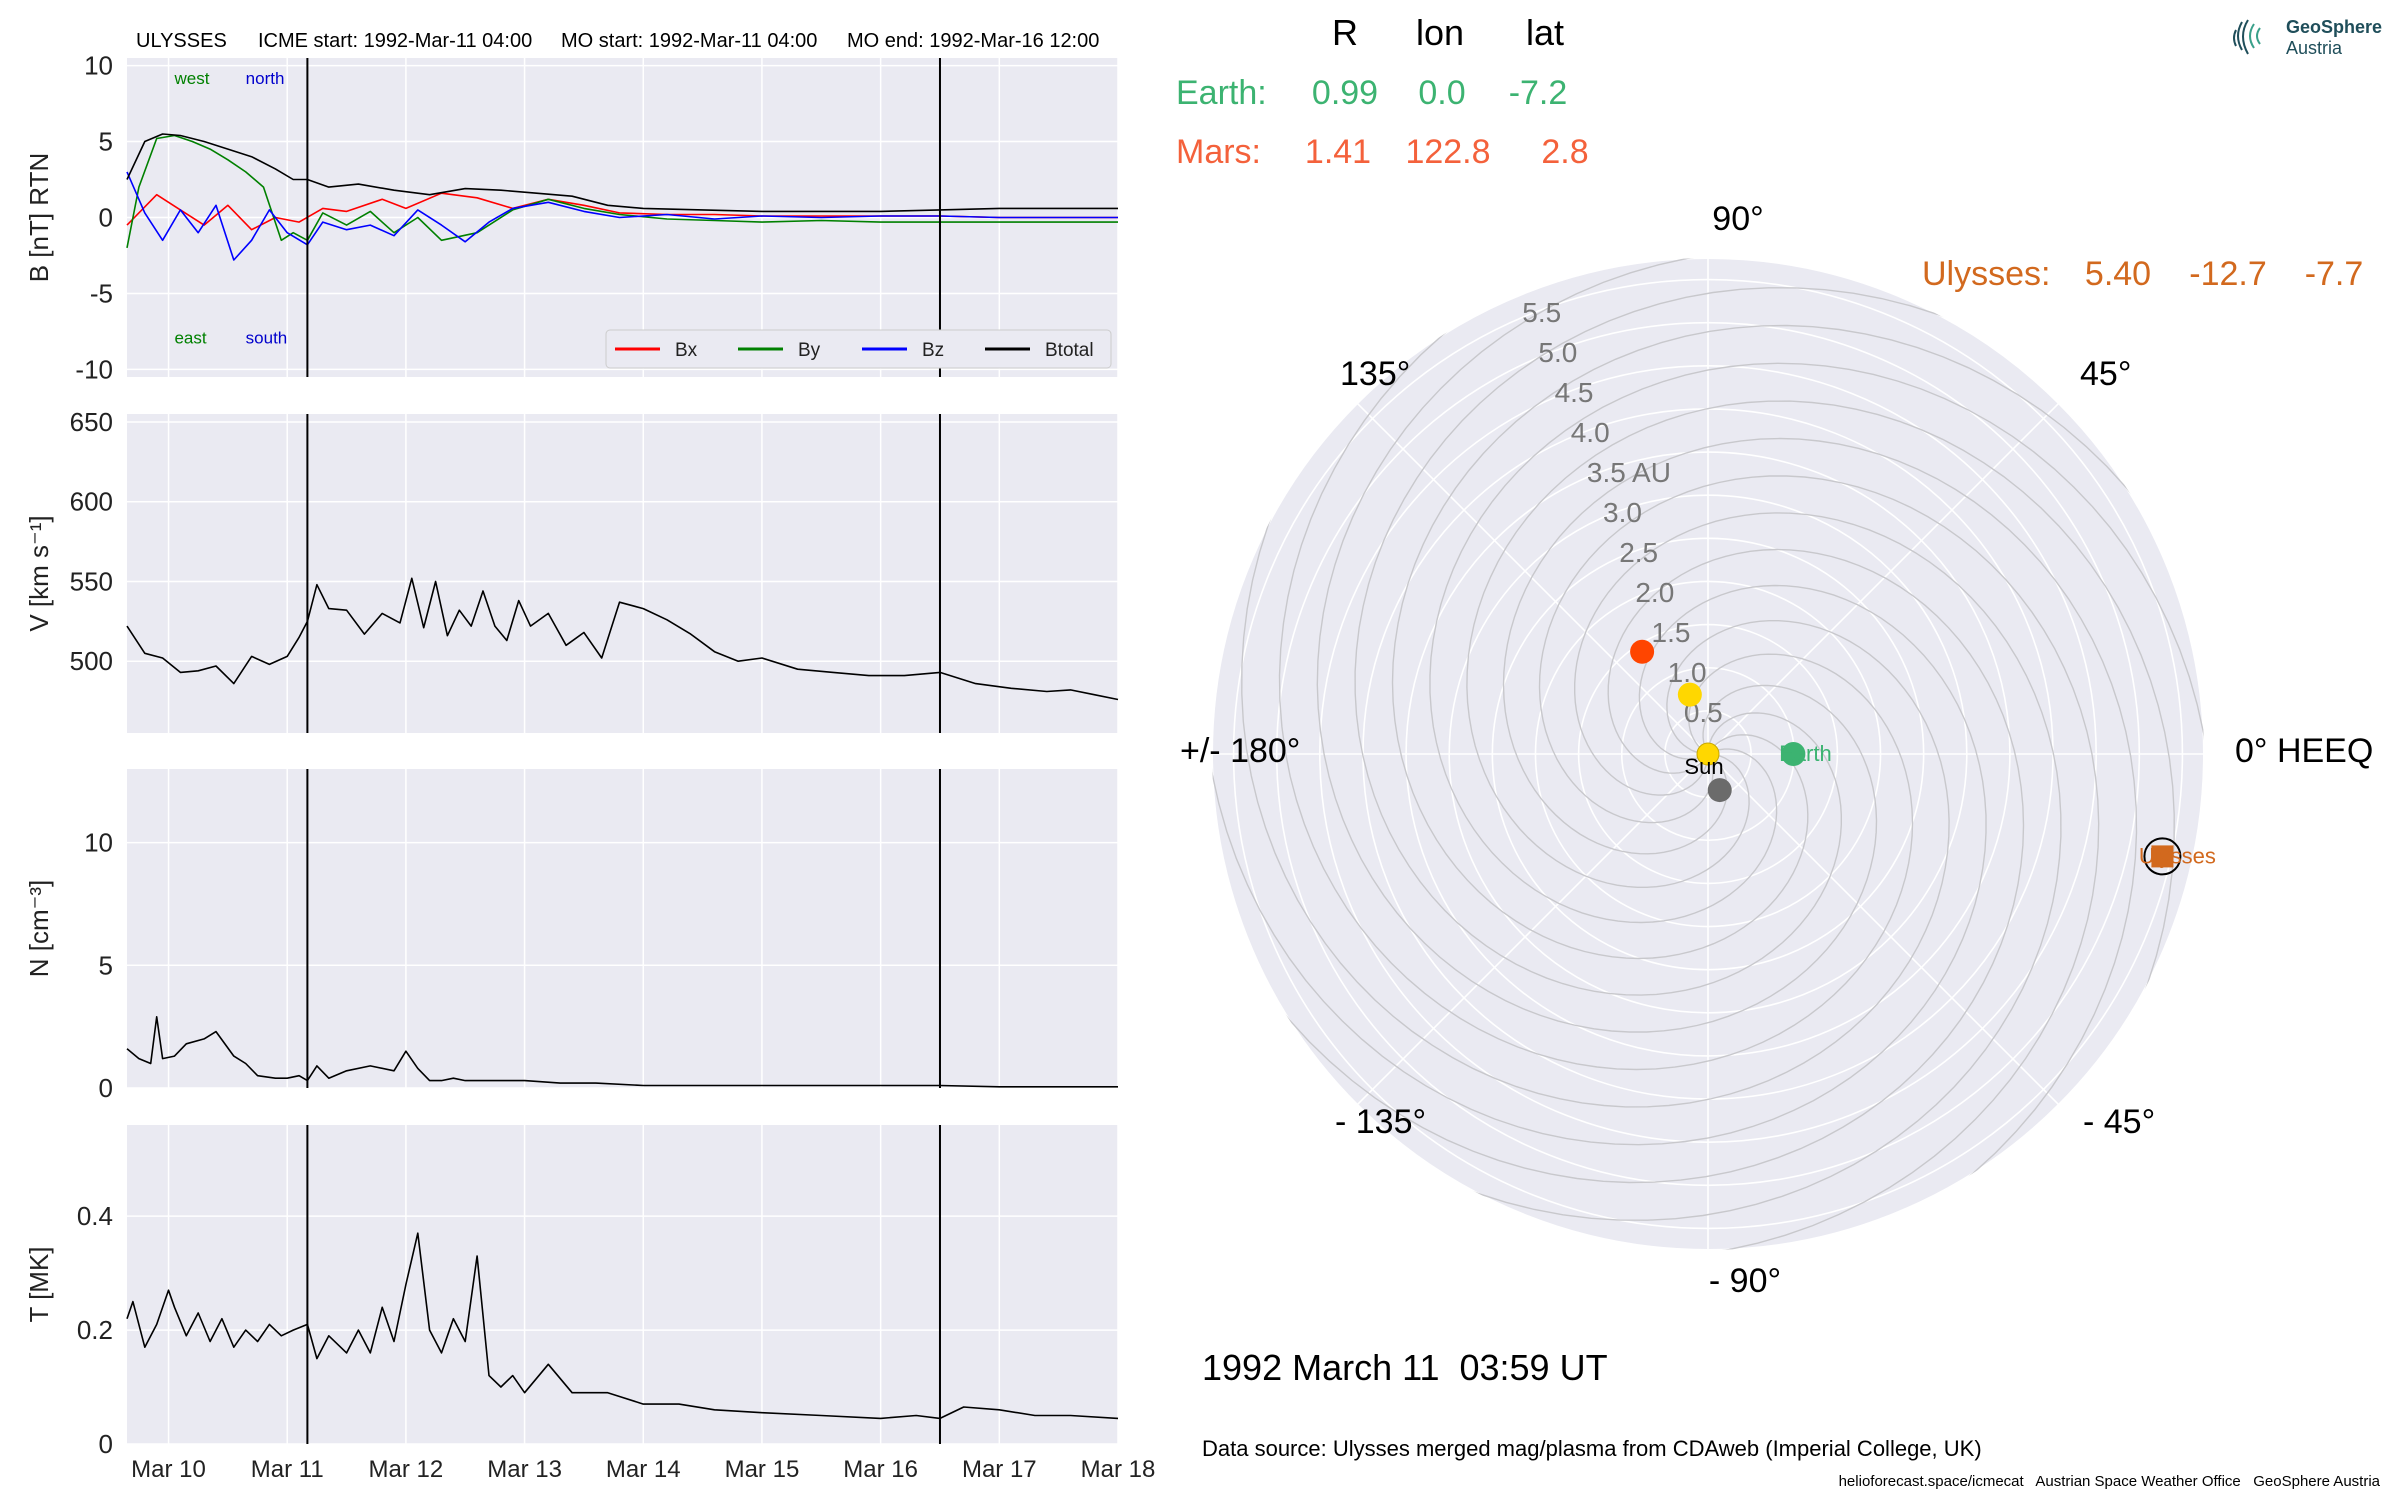  Describe the element at coordinates (809, 350) in the screenshot. I see `legend-label-by: By` at that location.